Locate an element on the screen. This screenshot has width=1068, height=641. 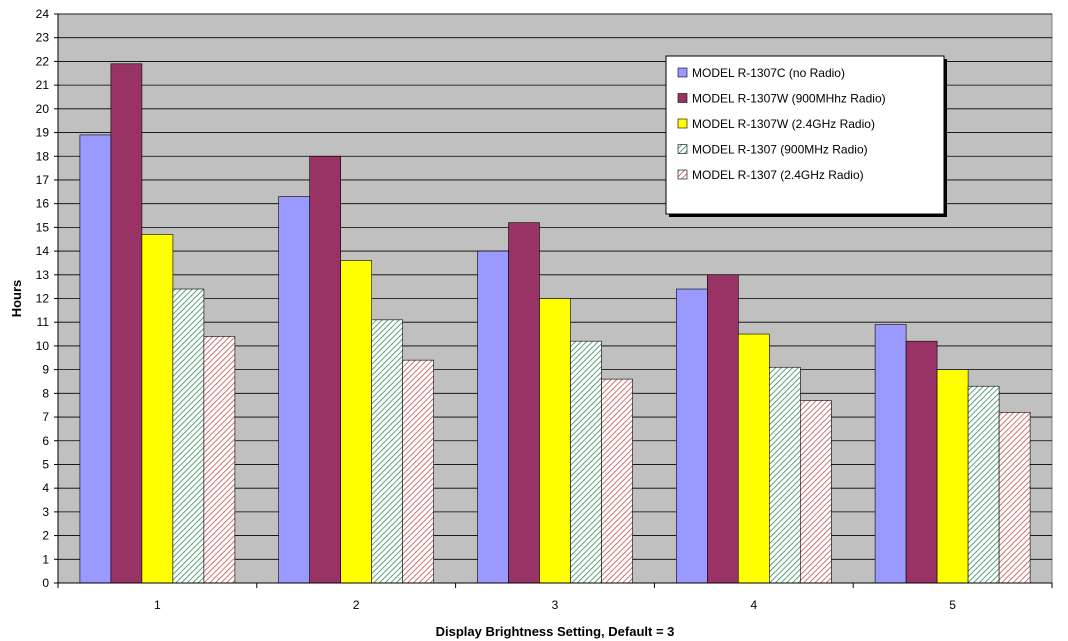
y-tick-label: 14 is located at coordinates (43, 251).